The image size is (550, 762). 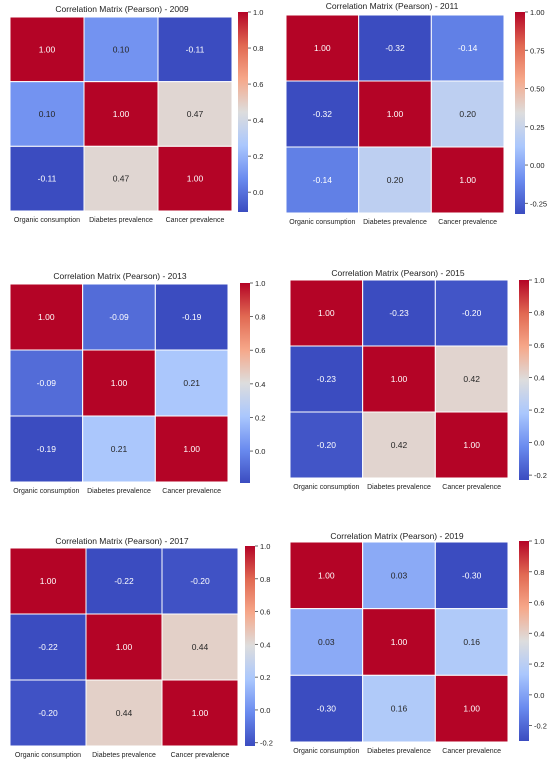 What do you see at coordinates (537, 12) in the screenshot?
I see `colorbar-tick-label: 1.00` at bounding box center [537, 12].